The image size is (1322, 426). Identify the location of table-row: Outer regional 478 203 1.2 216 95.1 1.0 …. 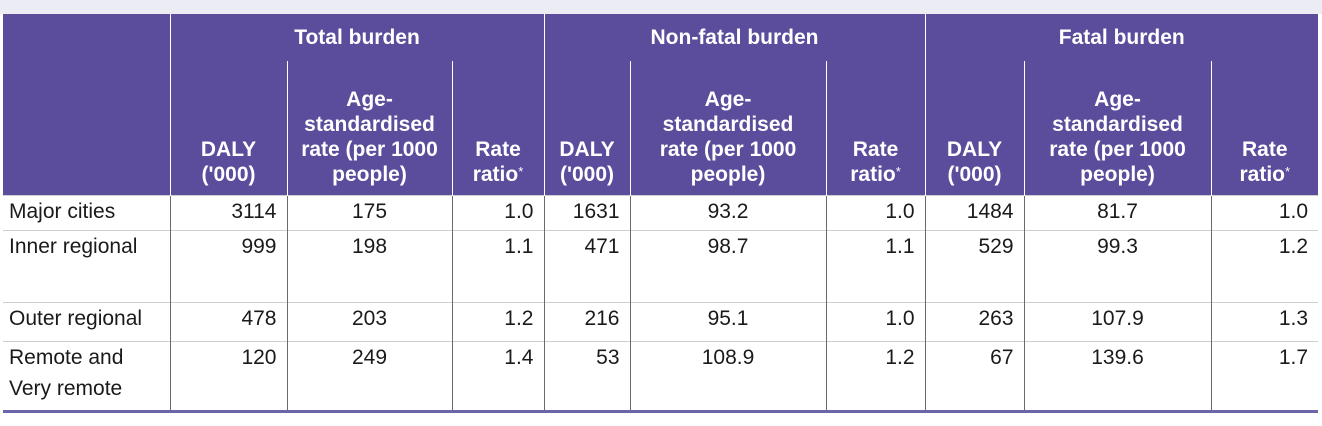
(661, 321).